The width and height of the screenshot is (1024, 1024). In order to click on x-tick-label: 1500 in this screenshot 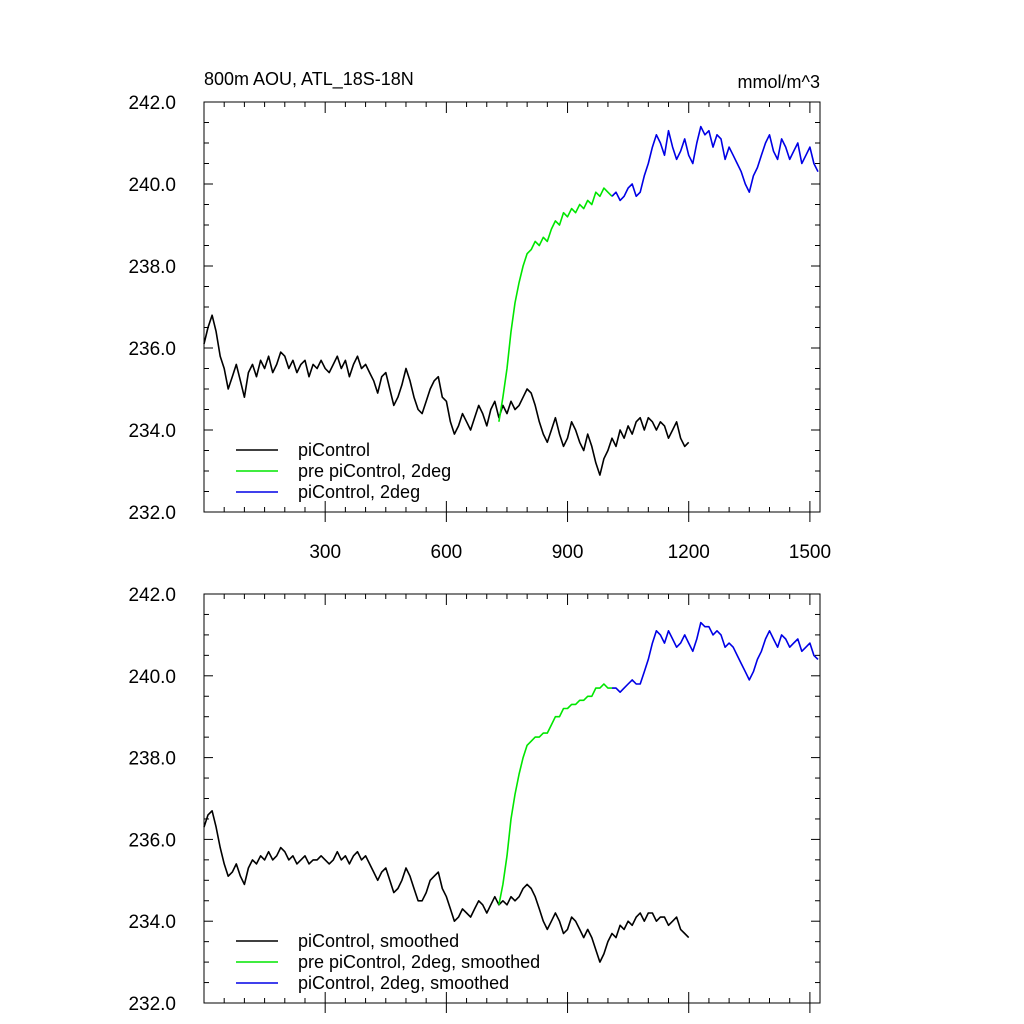, I will do `click(810, 552)`.